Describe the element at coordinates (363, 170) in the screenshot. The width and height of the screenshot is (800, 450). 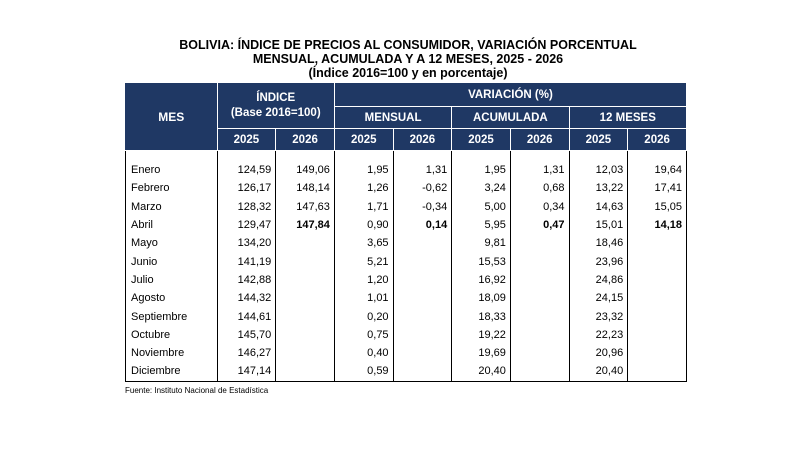
I see `cell-m25: 1,95` at that location.